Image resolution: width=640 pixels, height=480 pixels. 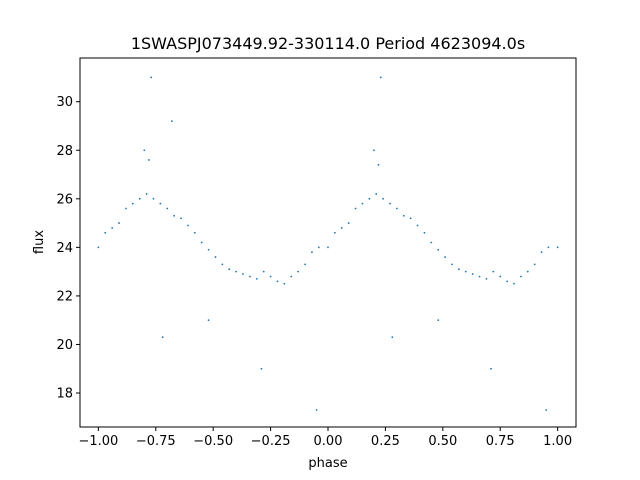 I want to click on y-axis-label: flux, so click(x=39, y=242).